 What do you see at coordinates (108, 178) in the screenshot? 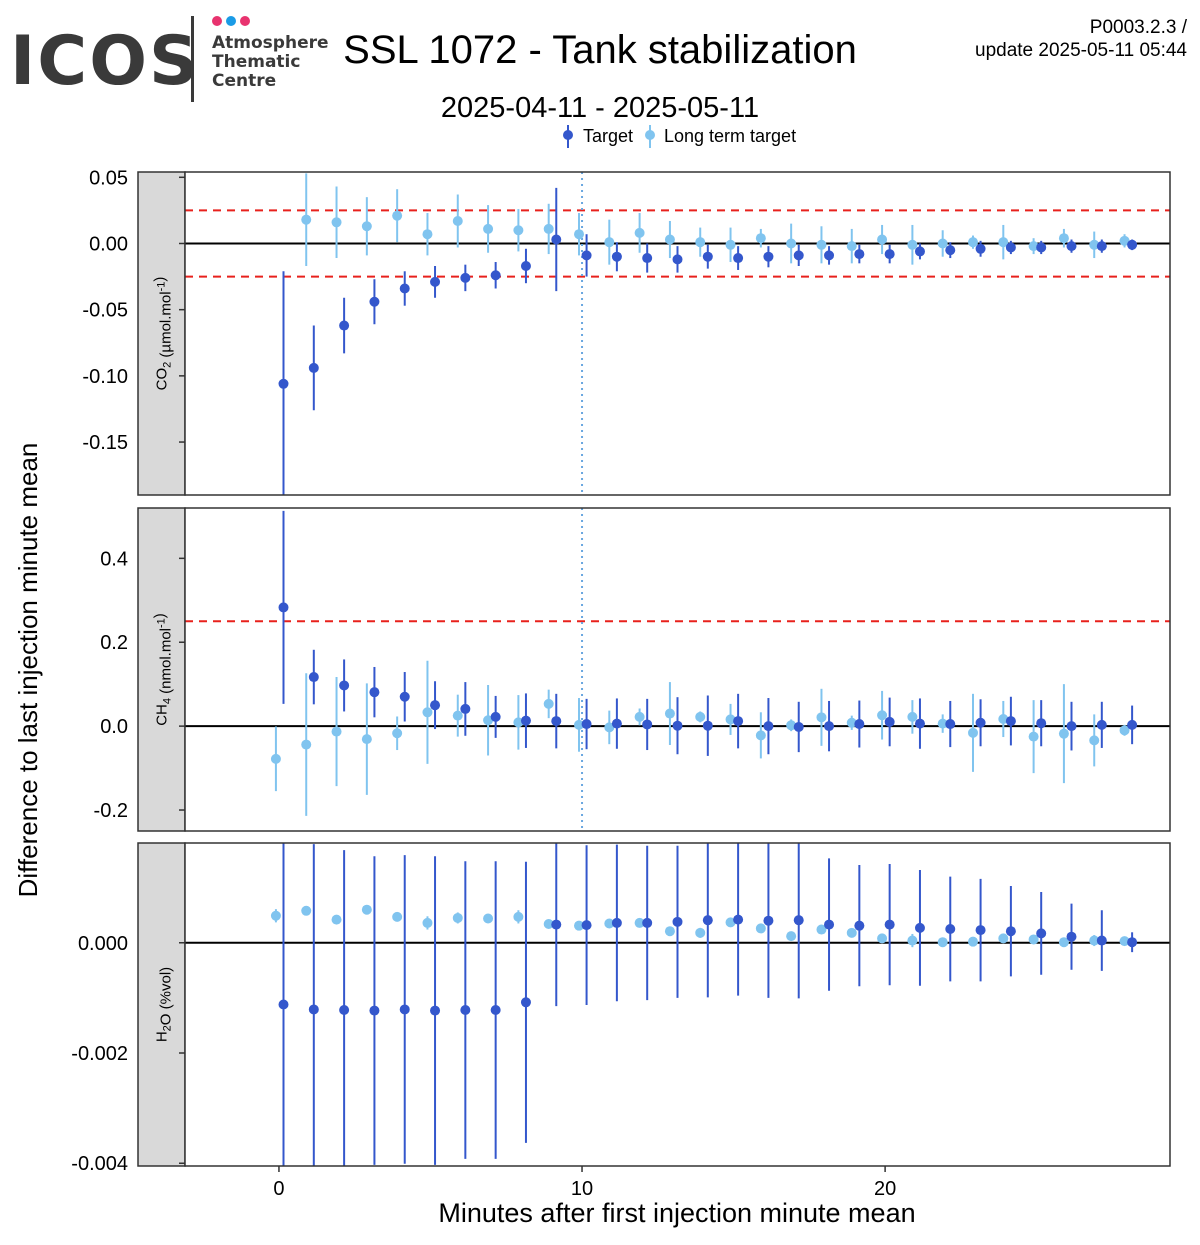
I see `y-tick-label: 0.05` at bounding box center [108, 178].